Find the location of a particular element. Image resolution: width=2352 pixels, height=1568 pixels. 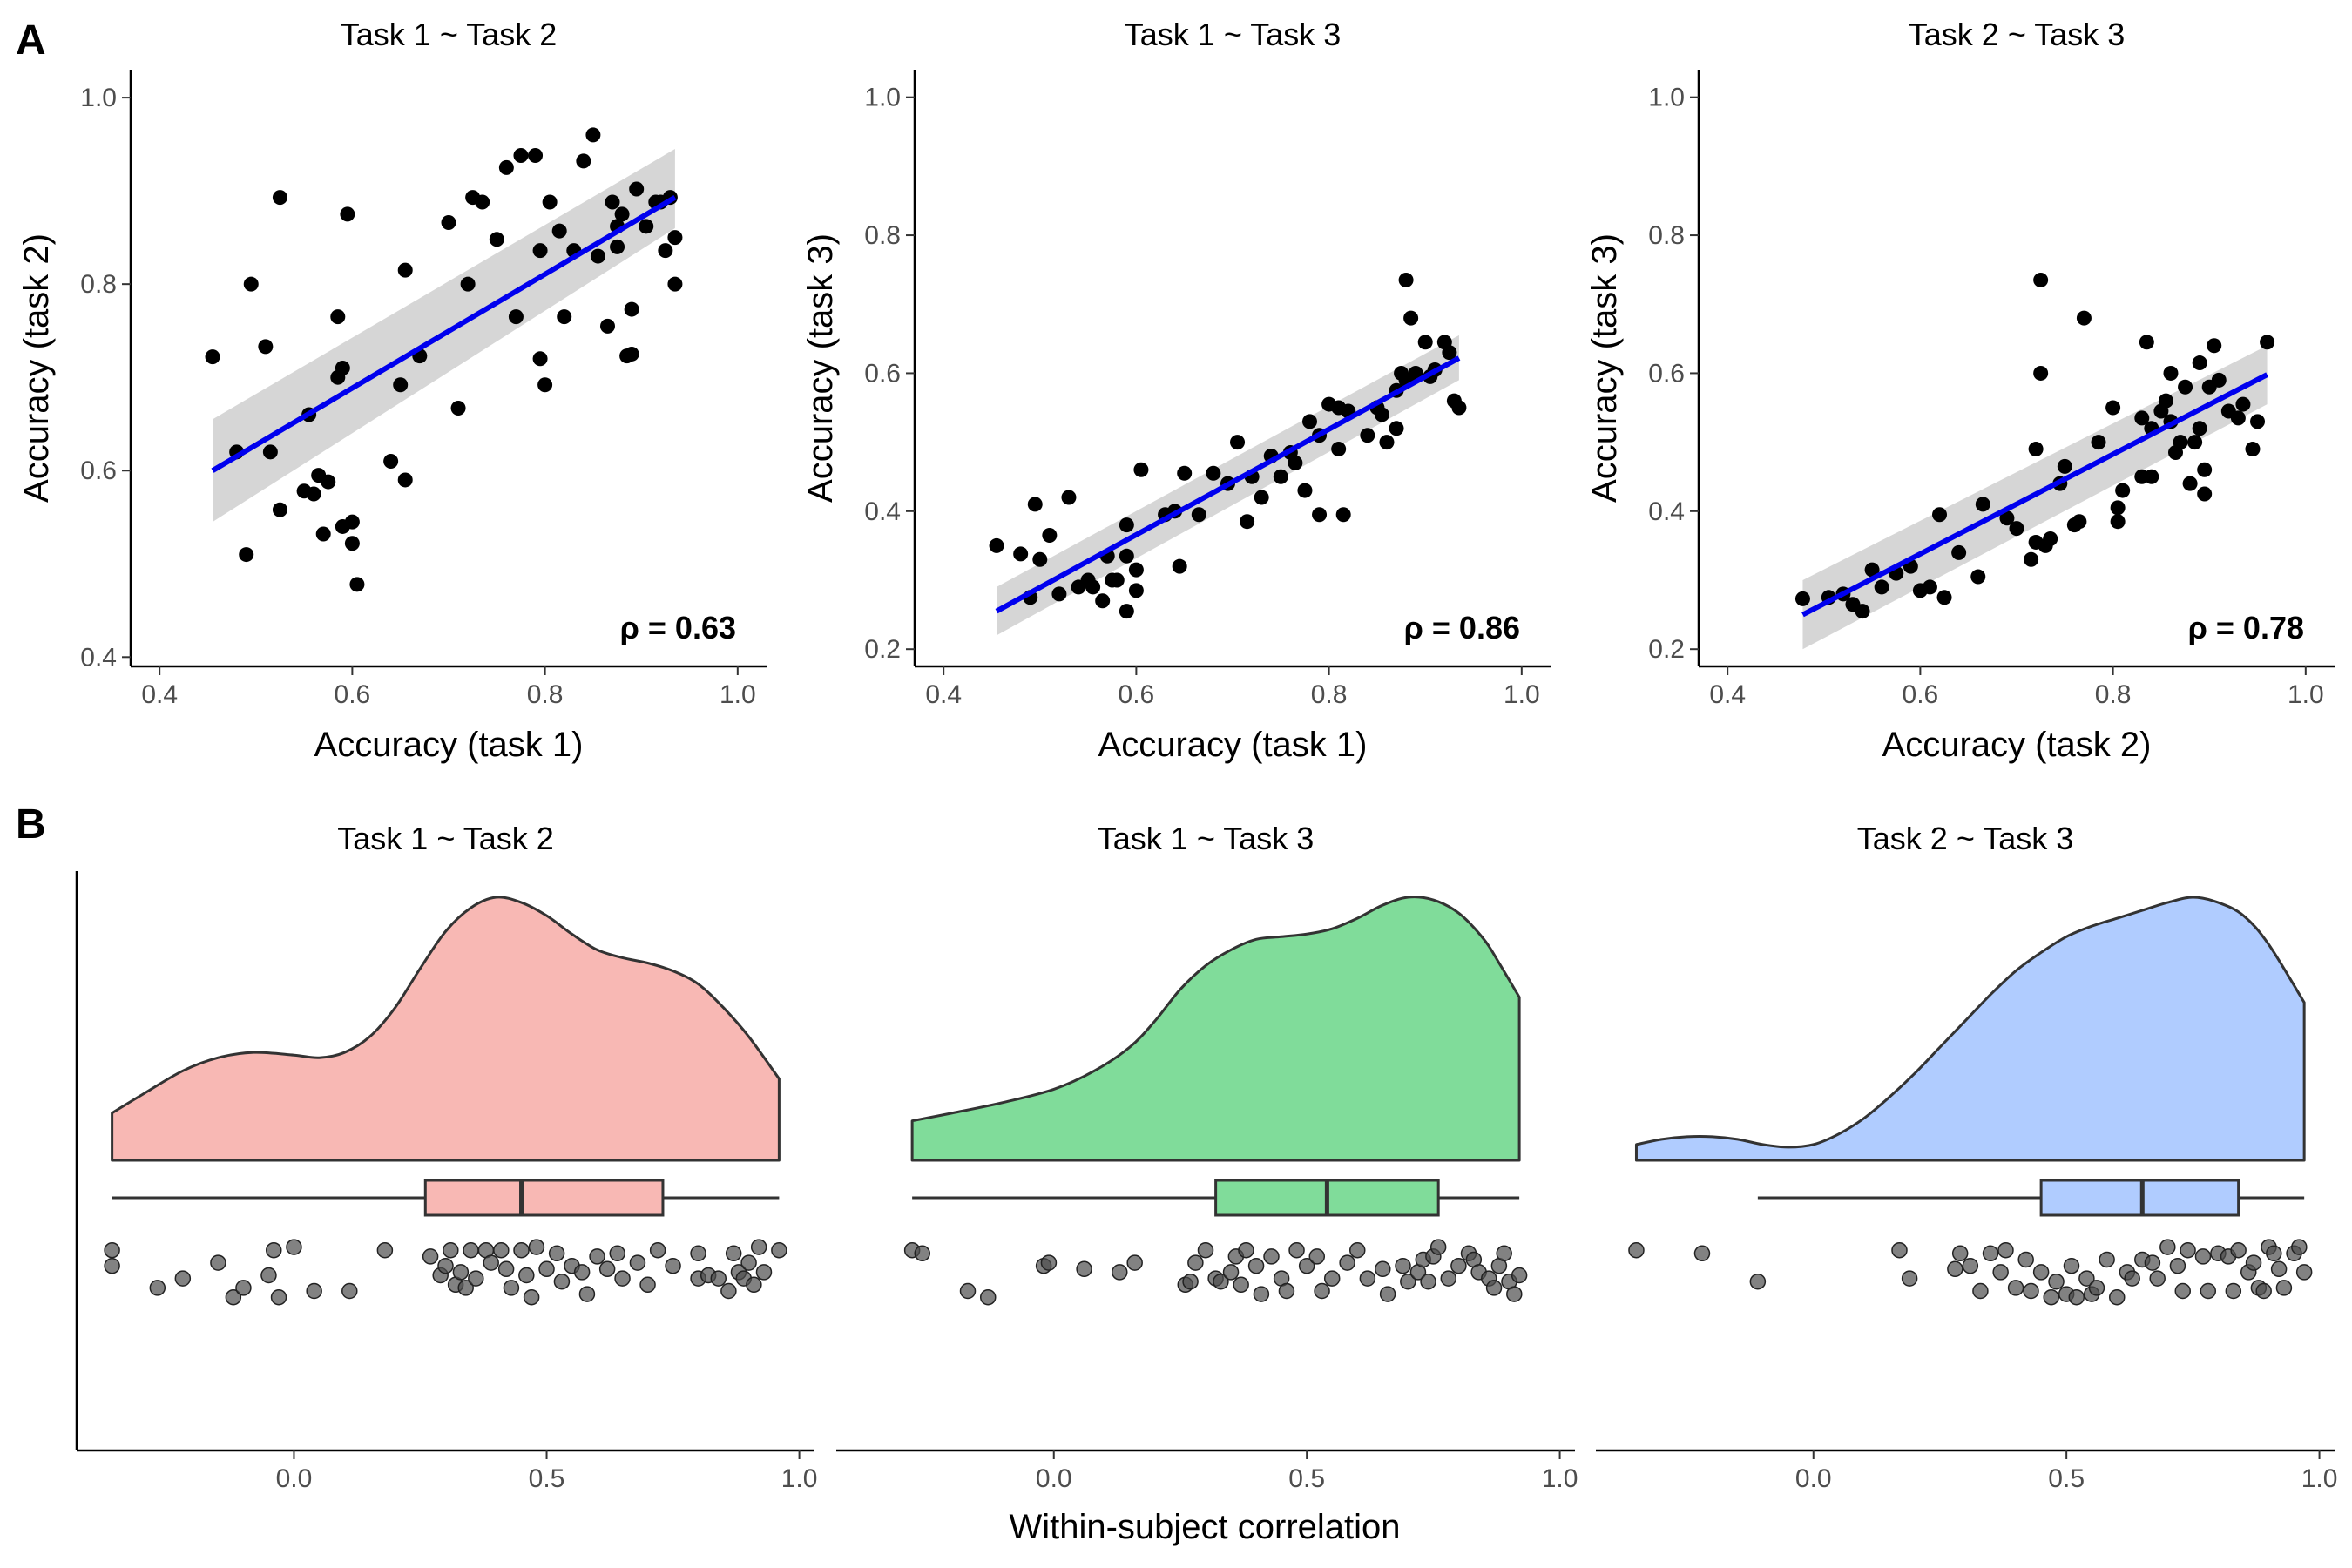

x-axis-title: Accuracy (task 2) is located at coordinates (2017, 745).